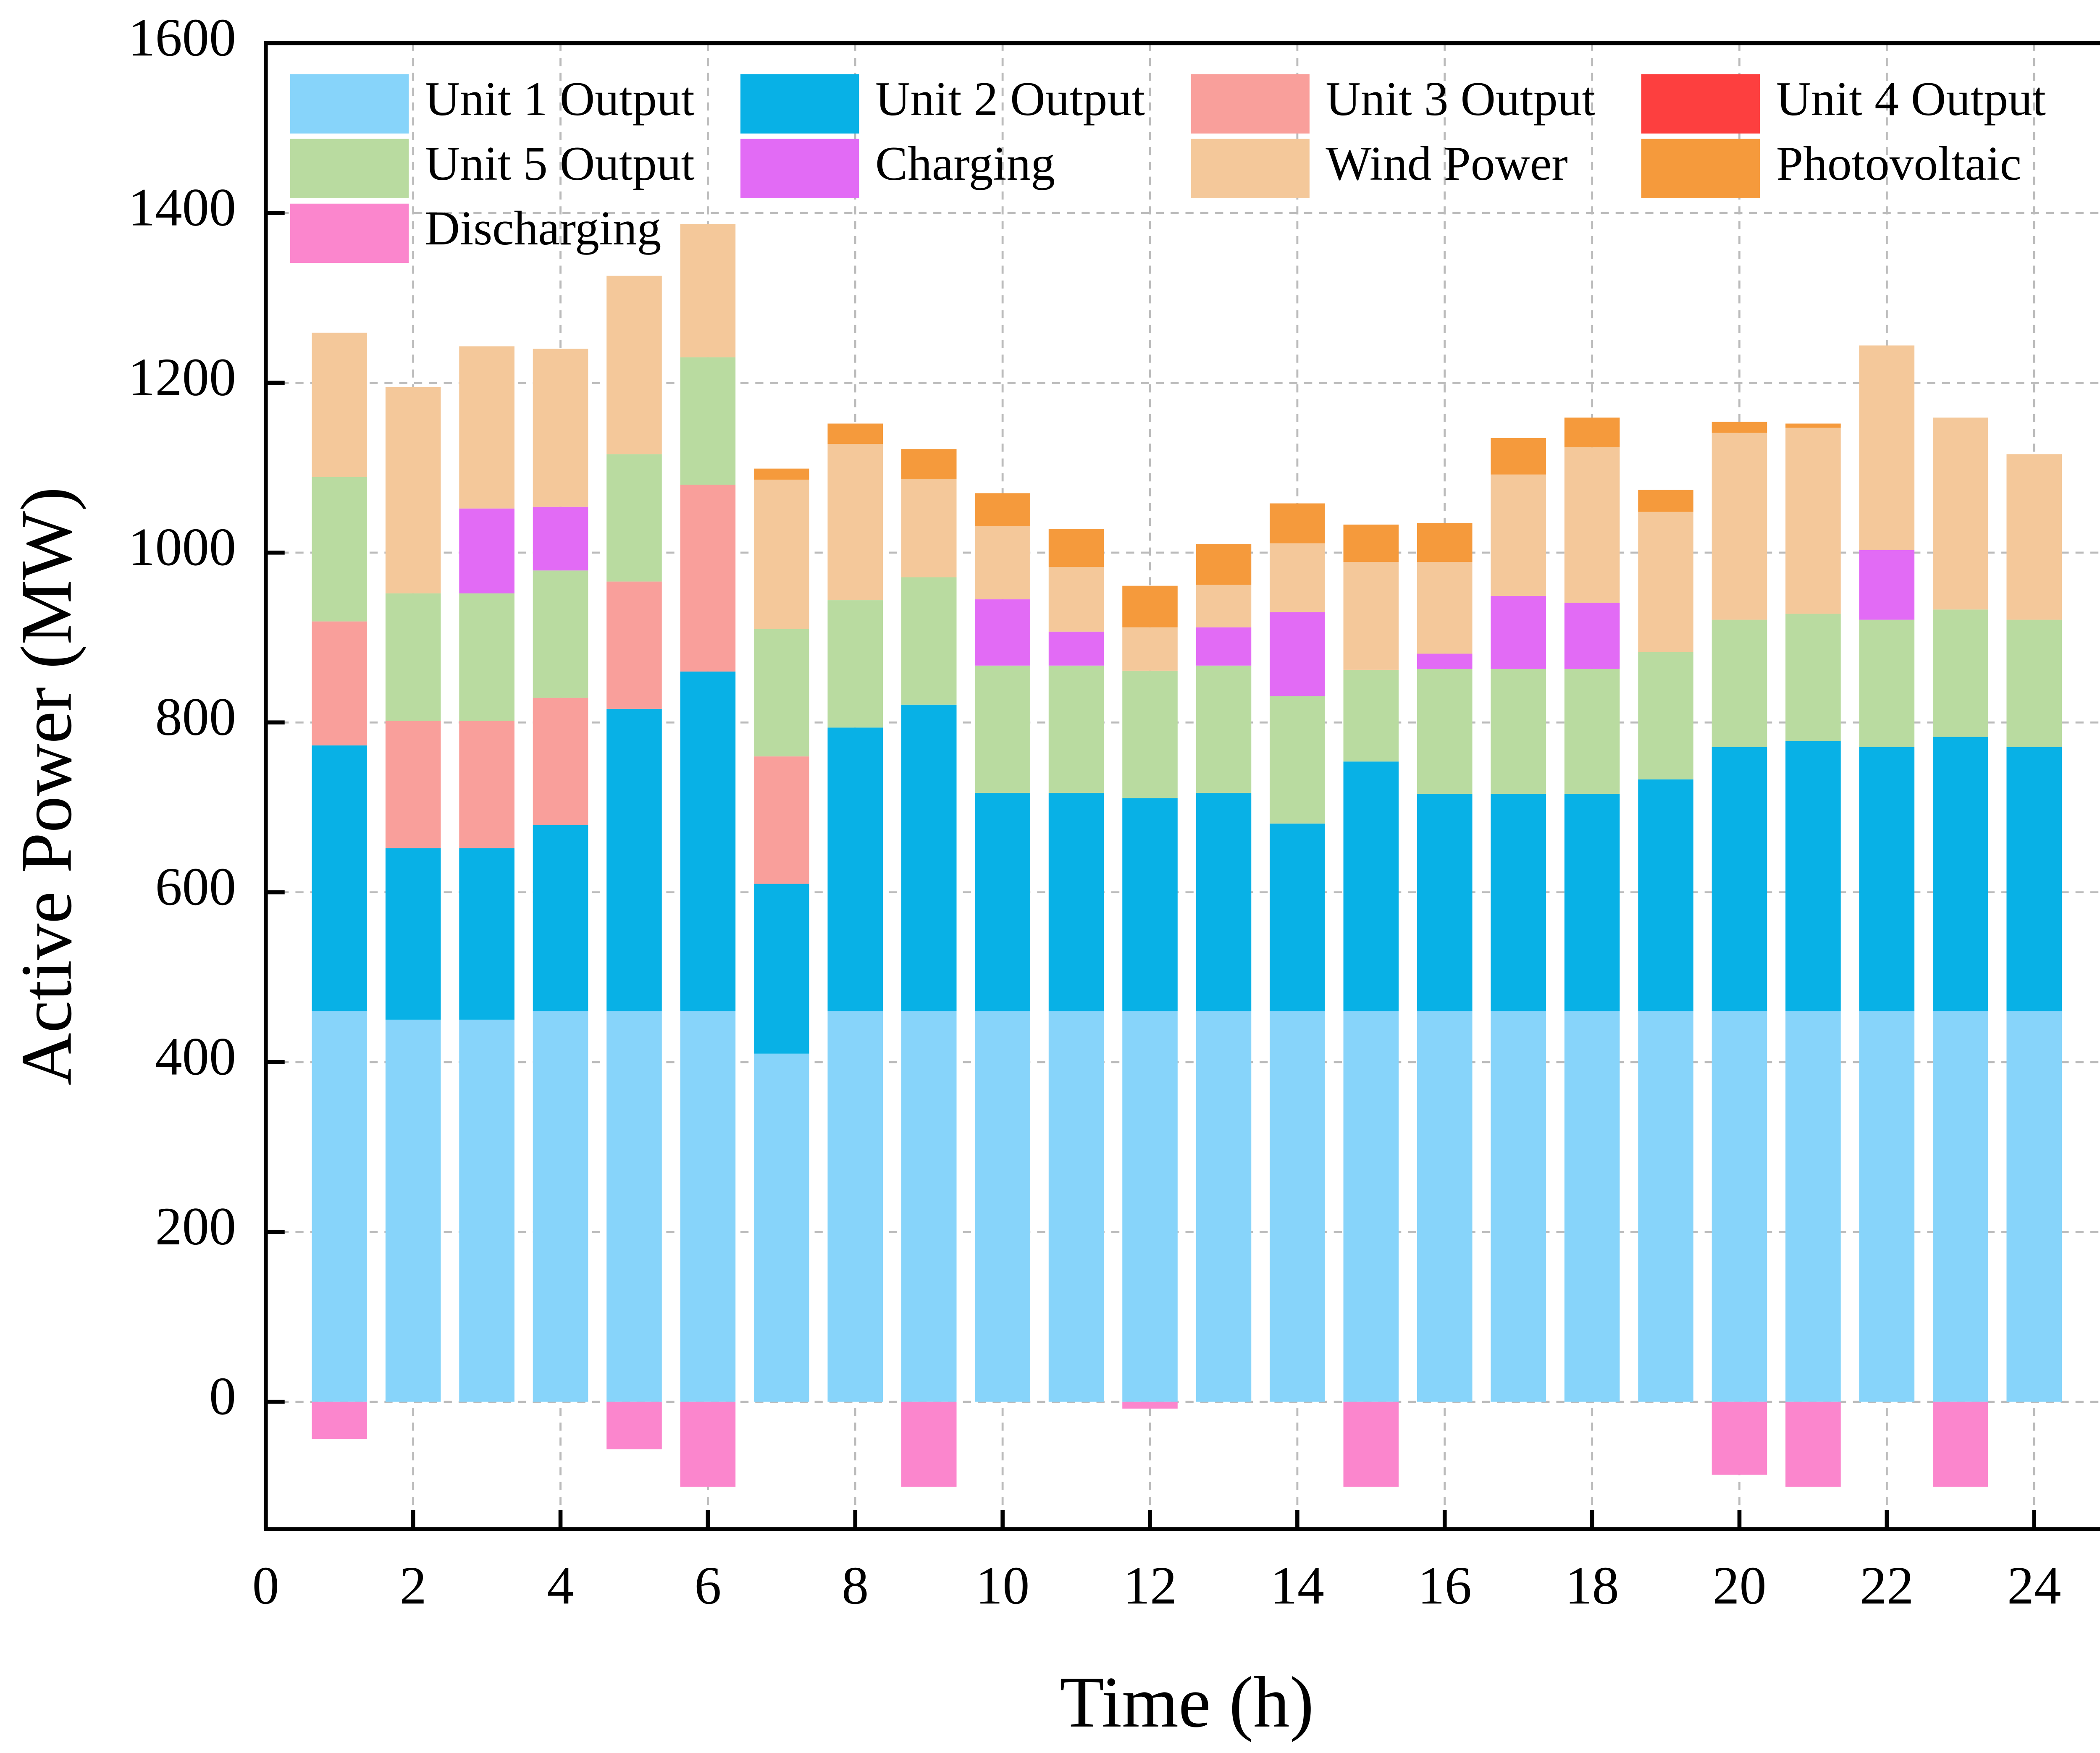 The width and height of the screenshot is (2100, 1753). What do you see at coordinates (1187, 1702) in the screenshot?
I see `x-axis-title: Time (h)` at bounding box center [1187, 1702].